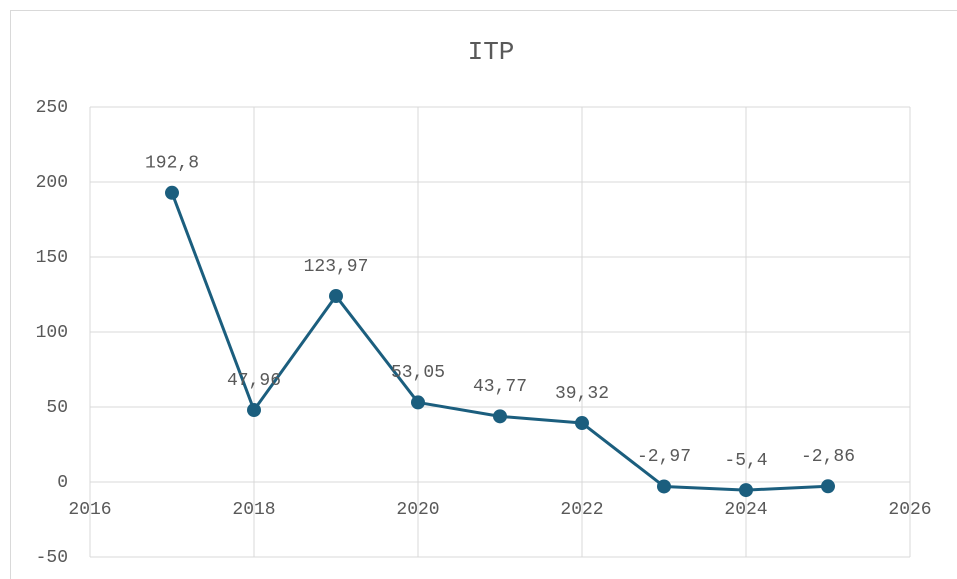  Describe the element at coordinates (172, 164) in the screenshot. I see `data-label: 192,8` at that location.